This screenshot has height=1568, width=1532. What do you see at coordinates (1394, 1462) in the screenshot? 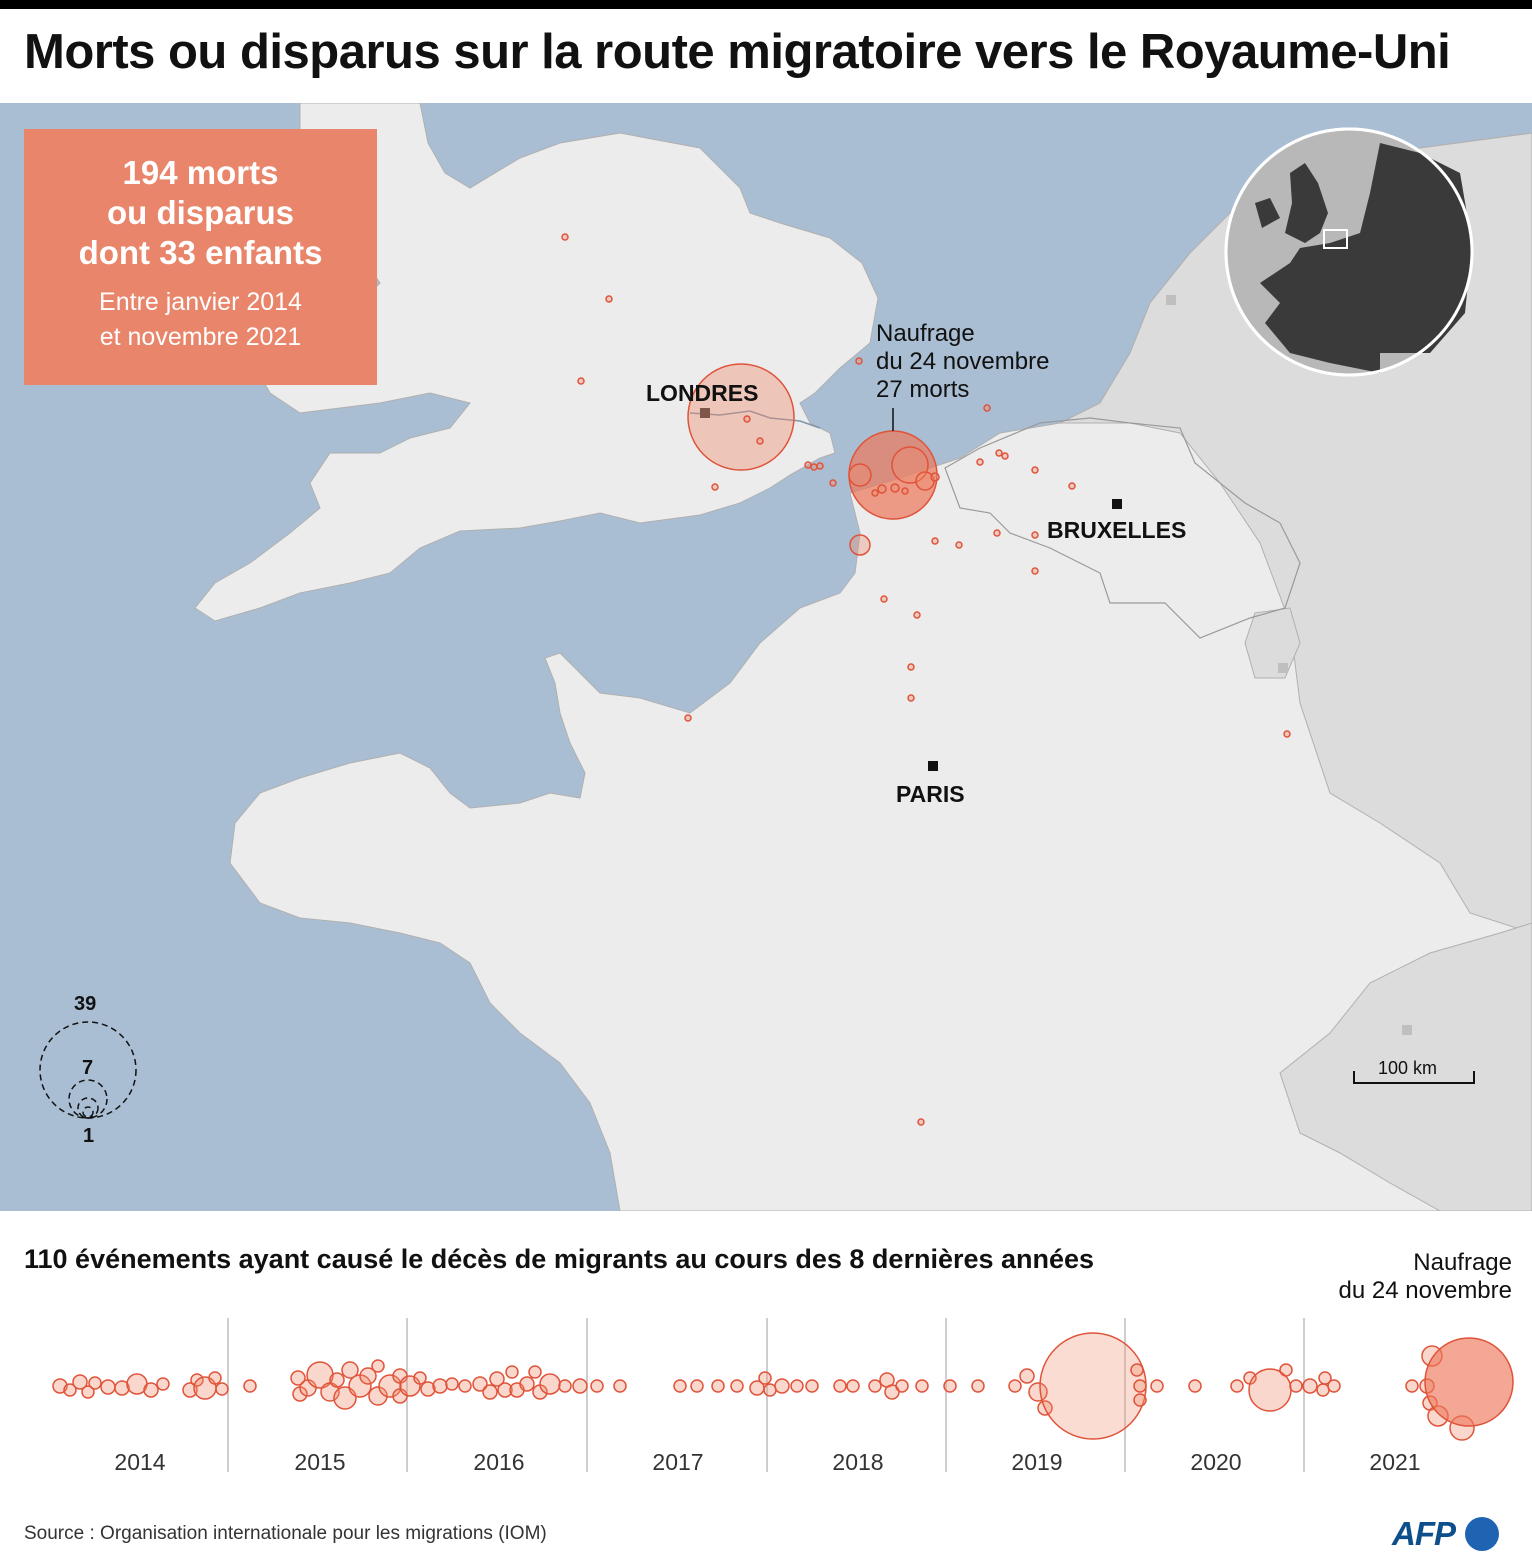
I see `year-label-2021: 2021` at bounding box center [1394, 1462].